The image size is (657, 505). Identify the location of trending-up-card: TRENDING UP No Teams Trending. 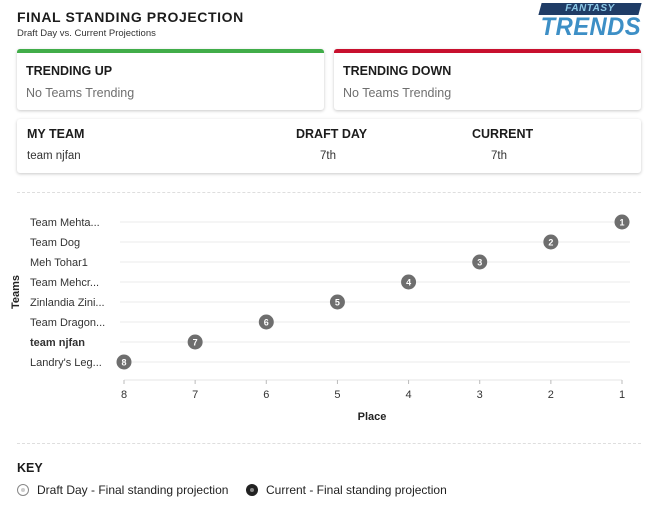
(170, 79).